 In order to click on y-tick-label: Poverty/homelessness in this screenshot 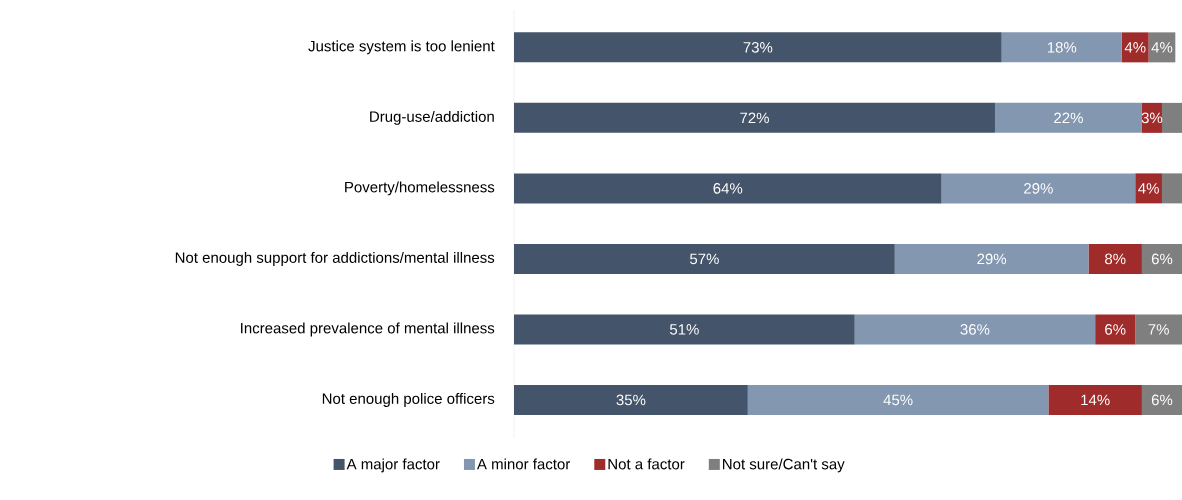, I will do `click(420, 188)`.